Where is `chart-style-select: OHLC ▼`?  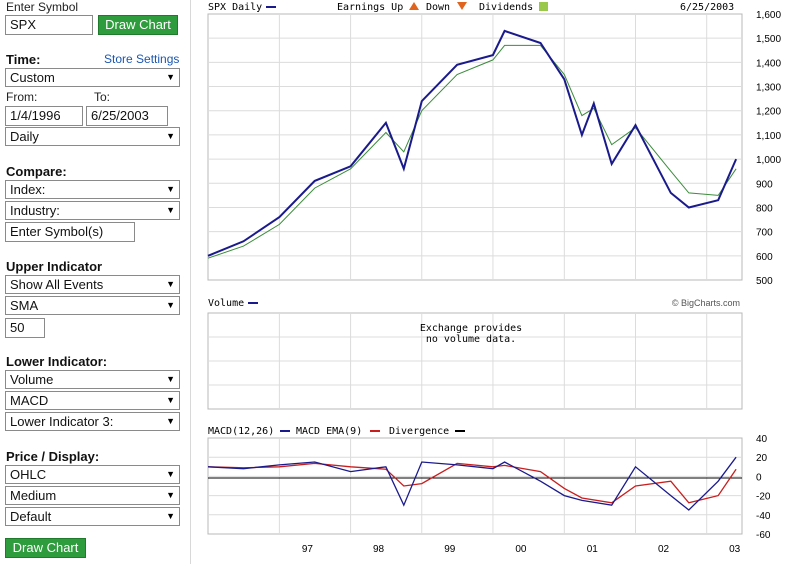 chart-style-select: OHLC ▼ is located at coordinates (92, 474).